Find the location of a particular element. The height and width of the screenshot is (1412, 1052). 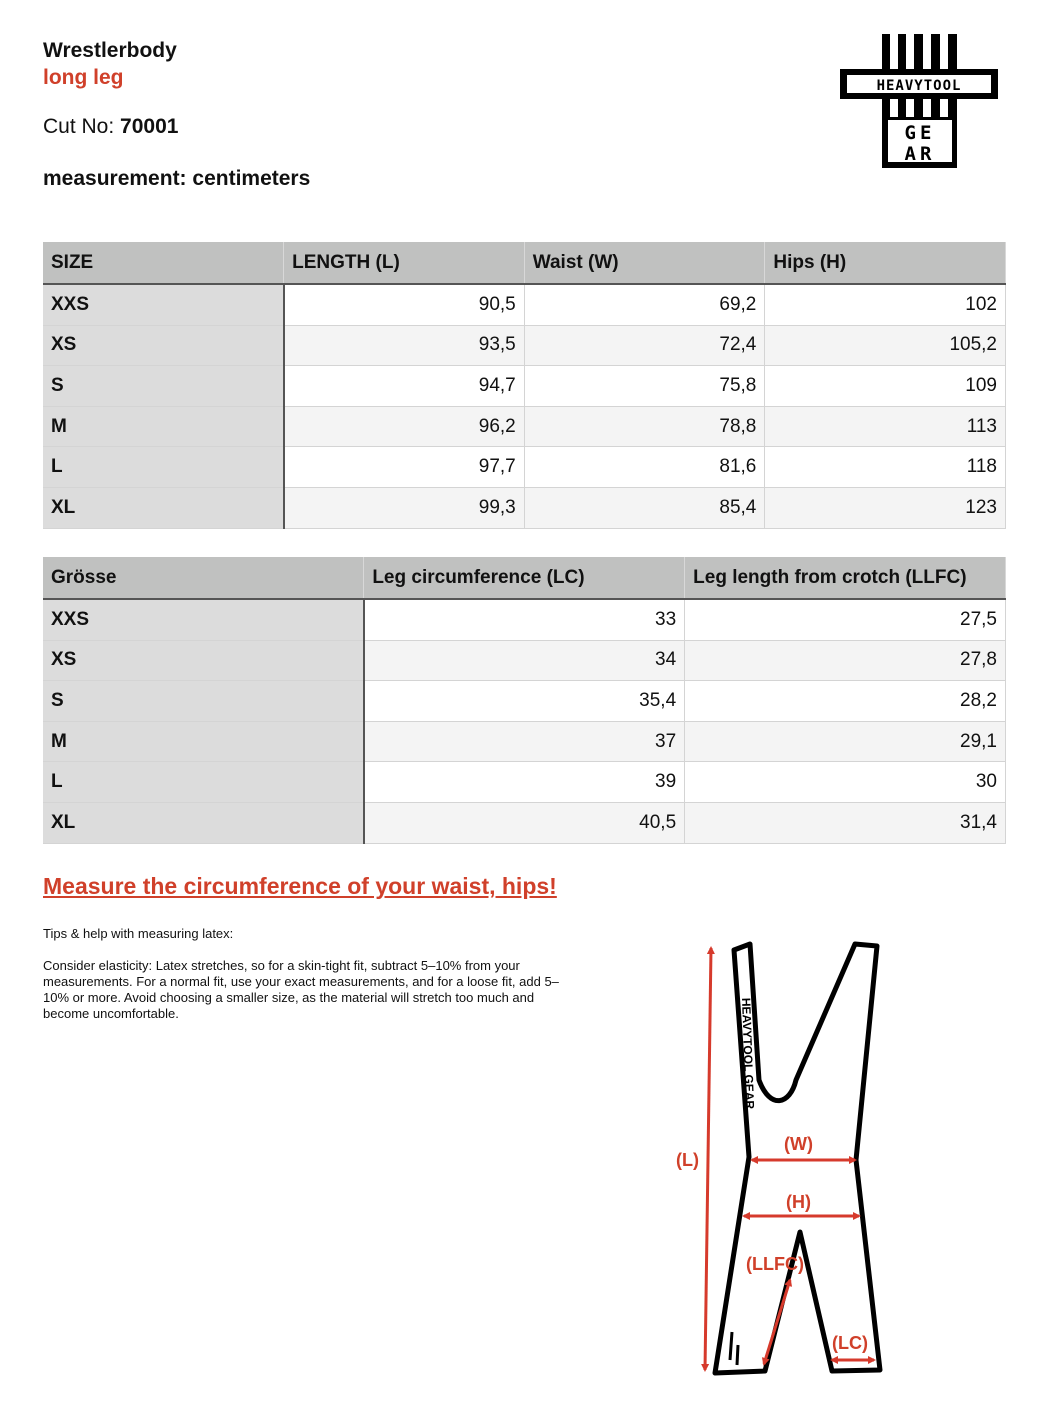

heavytool-gear-logo: HEAVYTOOL GE AR is located at coordinates (919, 101).